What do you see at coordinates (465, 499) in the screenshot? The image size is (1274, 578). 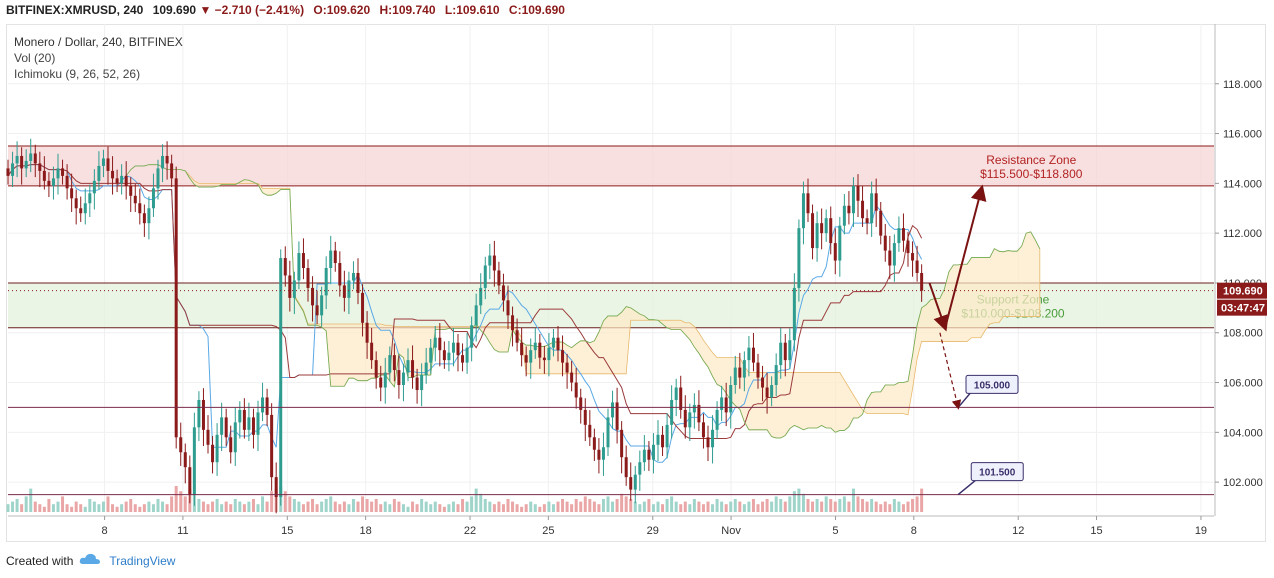 I see `volume-bars` at bounding box center [465, 499].